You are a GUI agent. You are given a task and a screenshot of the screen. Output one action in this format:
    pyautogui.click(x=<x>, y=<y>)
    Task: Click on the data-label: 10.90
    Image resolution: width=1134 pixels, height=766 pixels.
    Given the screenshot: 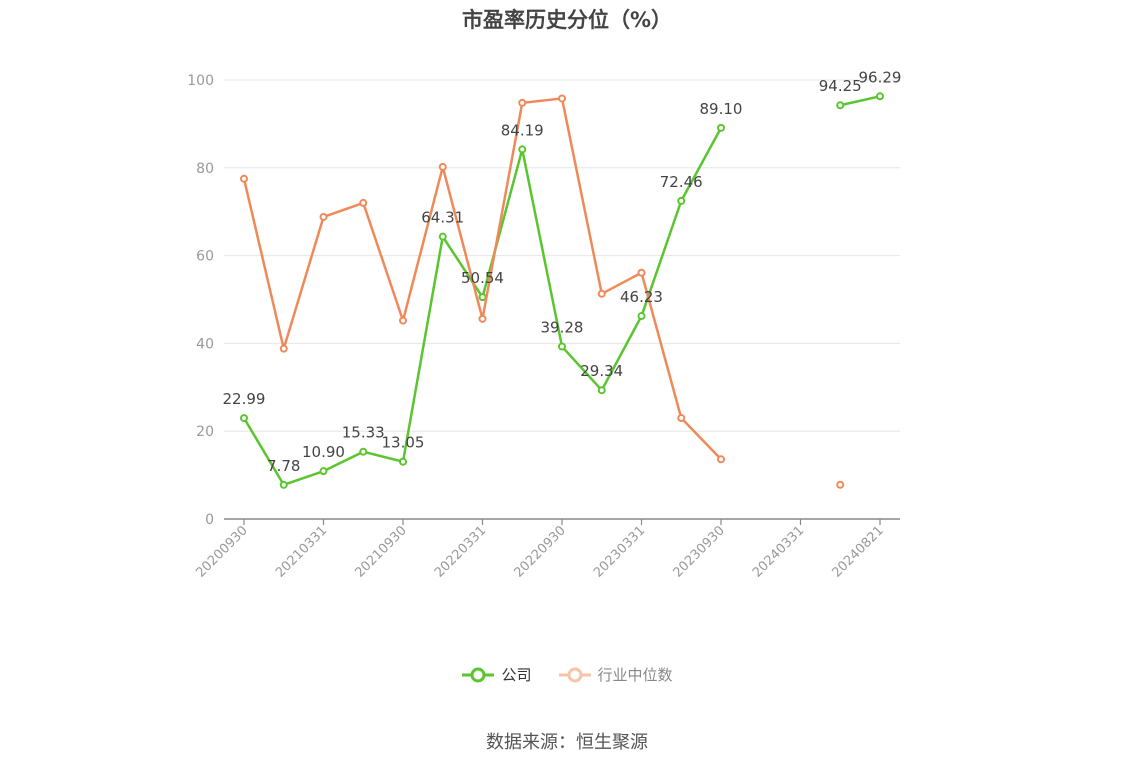 What is the action you would take?
    pyautogui.click(x=323, y=452)
    